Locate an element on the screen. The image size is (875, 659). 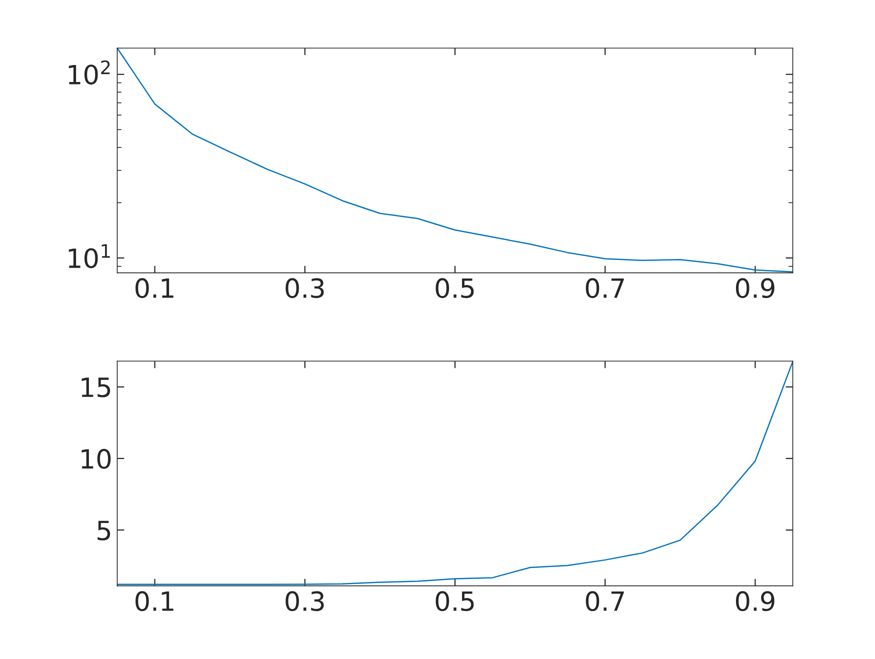
y-tick-label: 10$^{2}$ is located at coordinates (89, 72).